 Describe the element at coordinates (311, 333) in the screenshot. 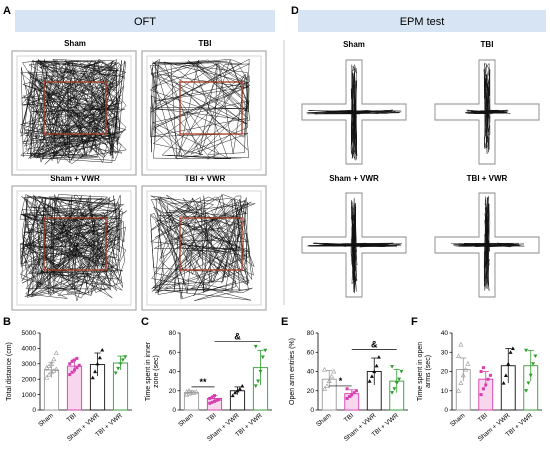

I see `y-tick-label: 80` at that location.